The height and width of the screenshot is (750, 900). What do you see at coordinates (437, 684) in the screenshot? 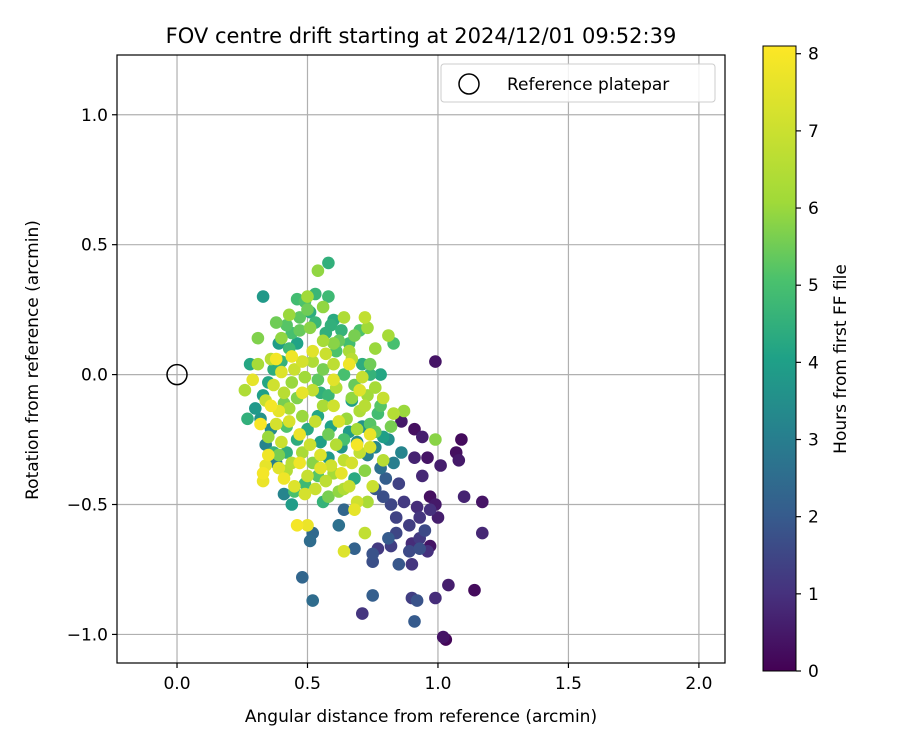
I see `x-tick-label: 1.0` at bounding box center [437, 684].